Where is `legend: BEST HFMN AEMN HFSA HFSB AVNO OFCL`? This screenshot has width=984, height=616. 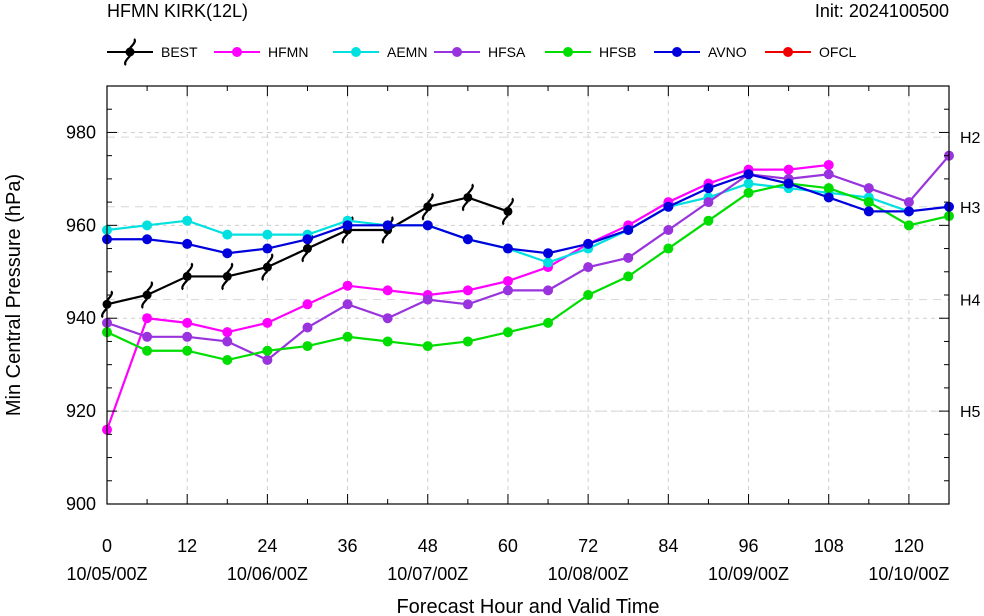 legend: BEST HFMN AEMN HFSA HFSB AVNO OFCL is located at coordinates (482, 52).